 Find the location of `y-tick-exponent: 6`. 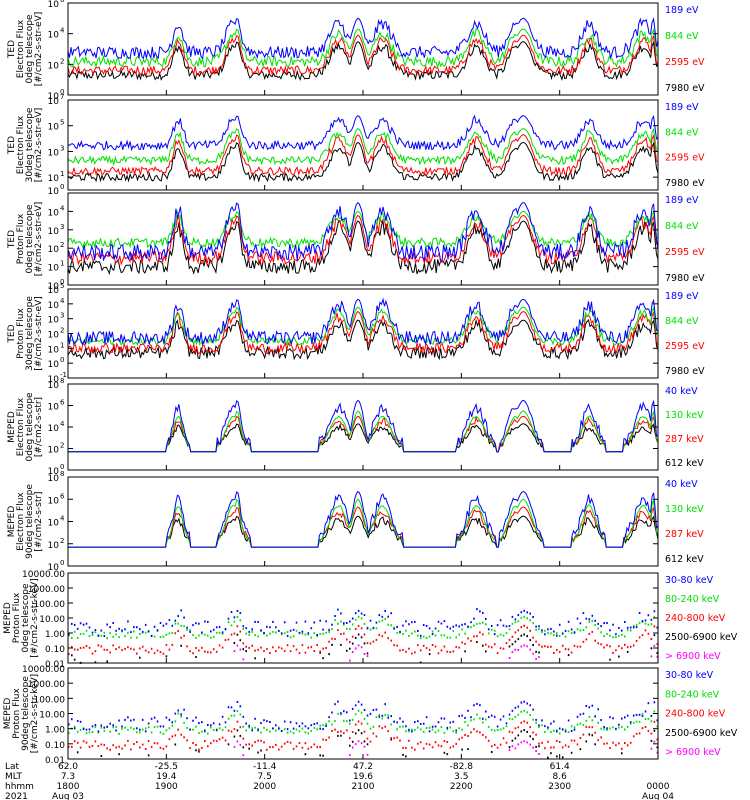

y-tick-exponent: 6 is located at coordinates (62, 496).